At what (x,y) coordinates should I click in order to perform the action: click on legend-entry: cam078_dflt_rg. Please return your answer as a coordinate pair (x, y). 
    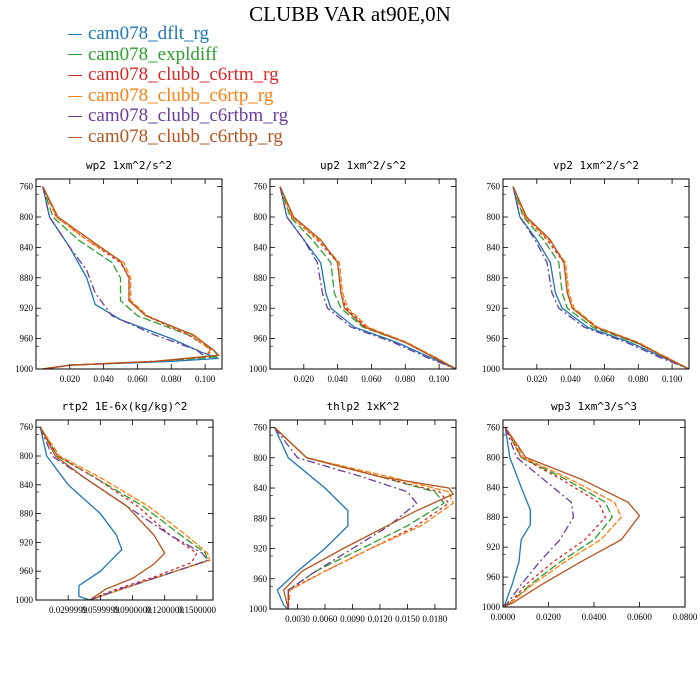
    Looking at the image, I should click on (178, 34).